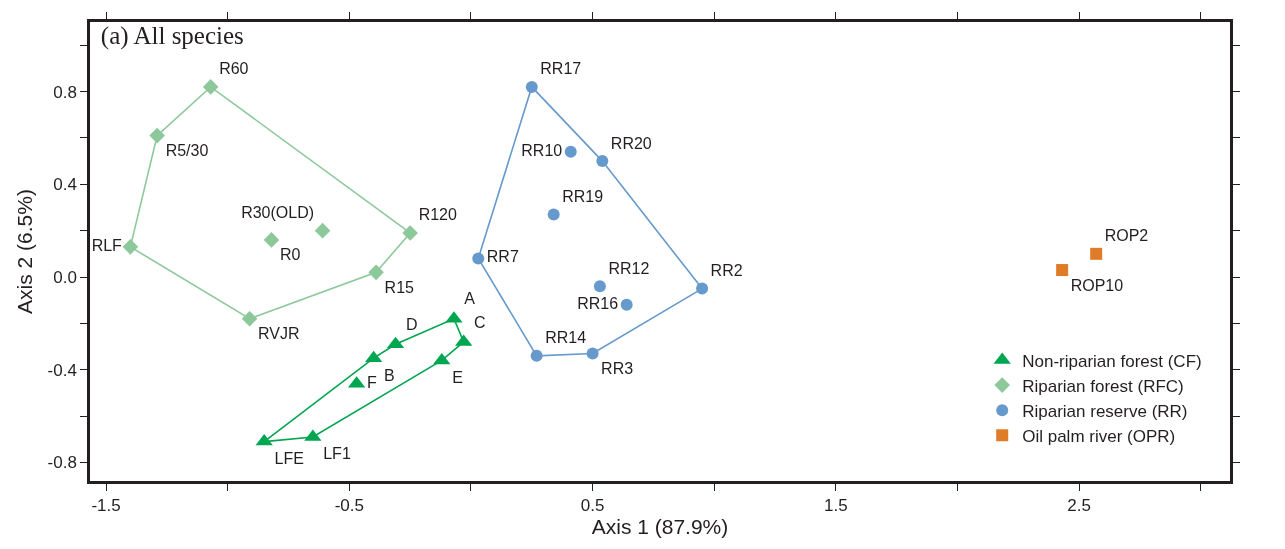  I want to click on data-label: RR12, so click(629, 268).